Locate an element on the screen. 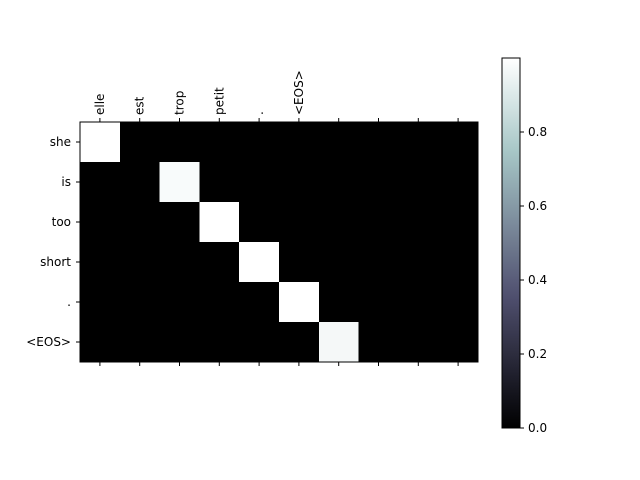  colorbar-tick-label: 0.6 is located at coordinates (537, 206).